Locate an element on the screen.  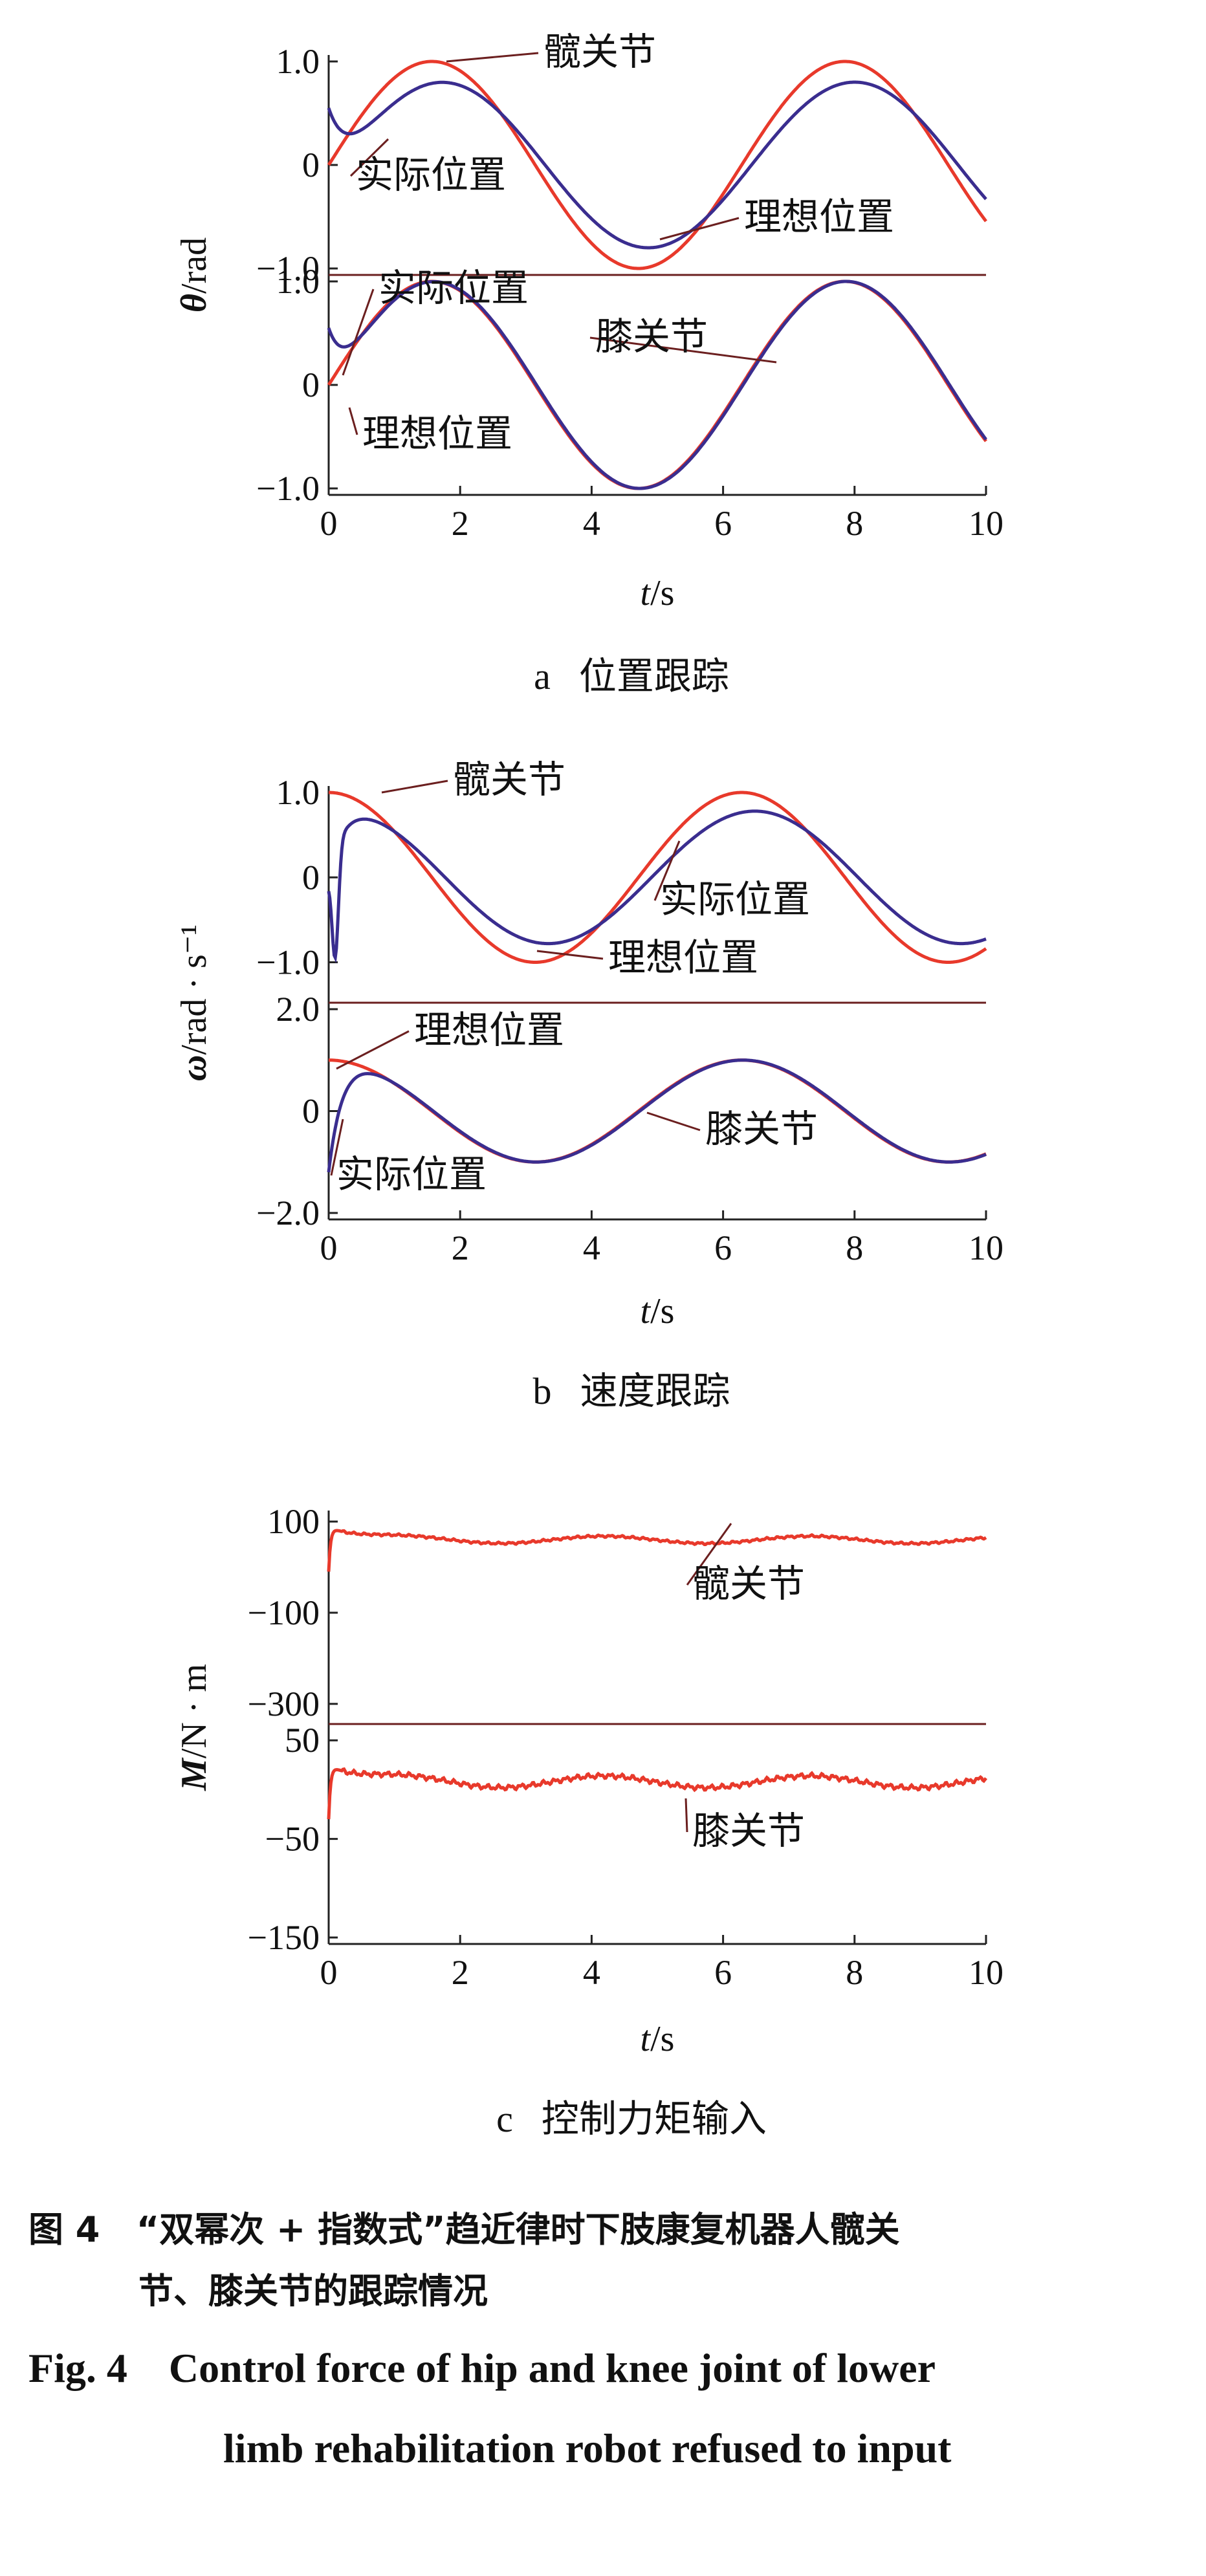
x-axis-title-b: t/s is located at coordinates (658, 1311).